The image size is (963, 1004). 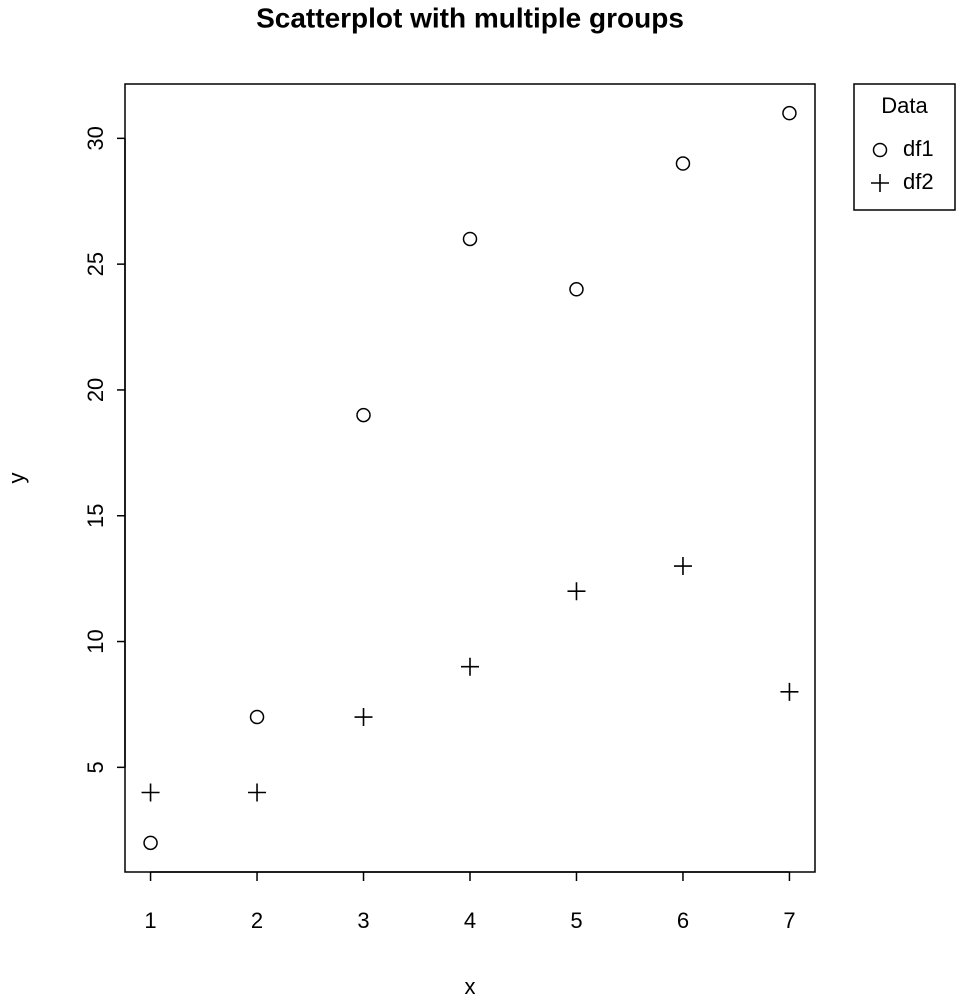 I want to click on x-tick-label: 4, so click(x=470, y=920).